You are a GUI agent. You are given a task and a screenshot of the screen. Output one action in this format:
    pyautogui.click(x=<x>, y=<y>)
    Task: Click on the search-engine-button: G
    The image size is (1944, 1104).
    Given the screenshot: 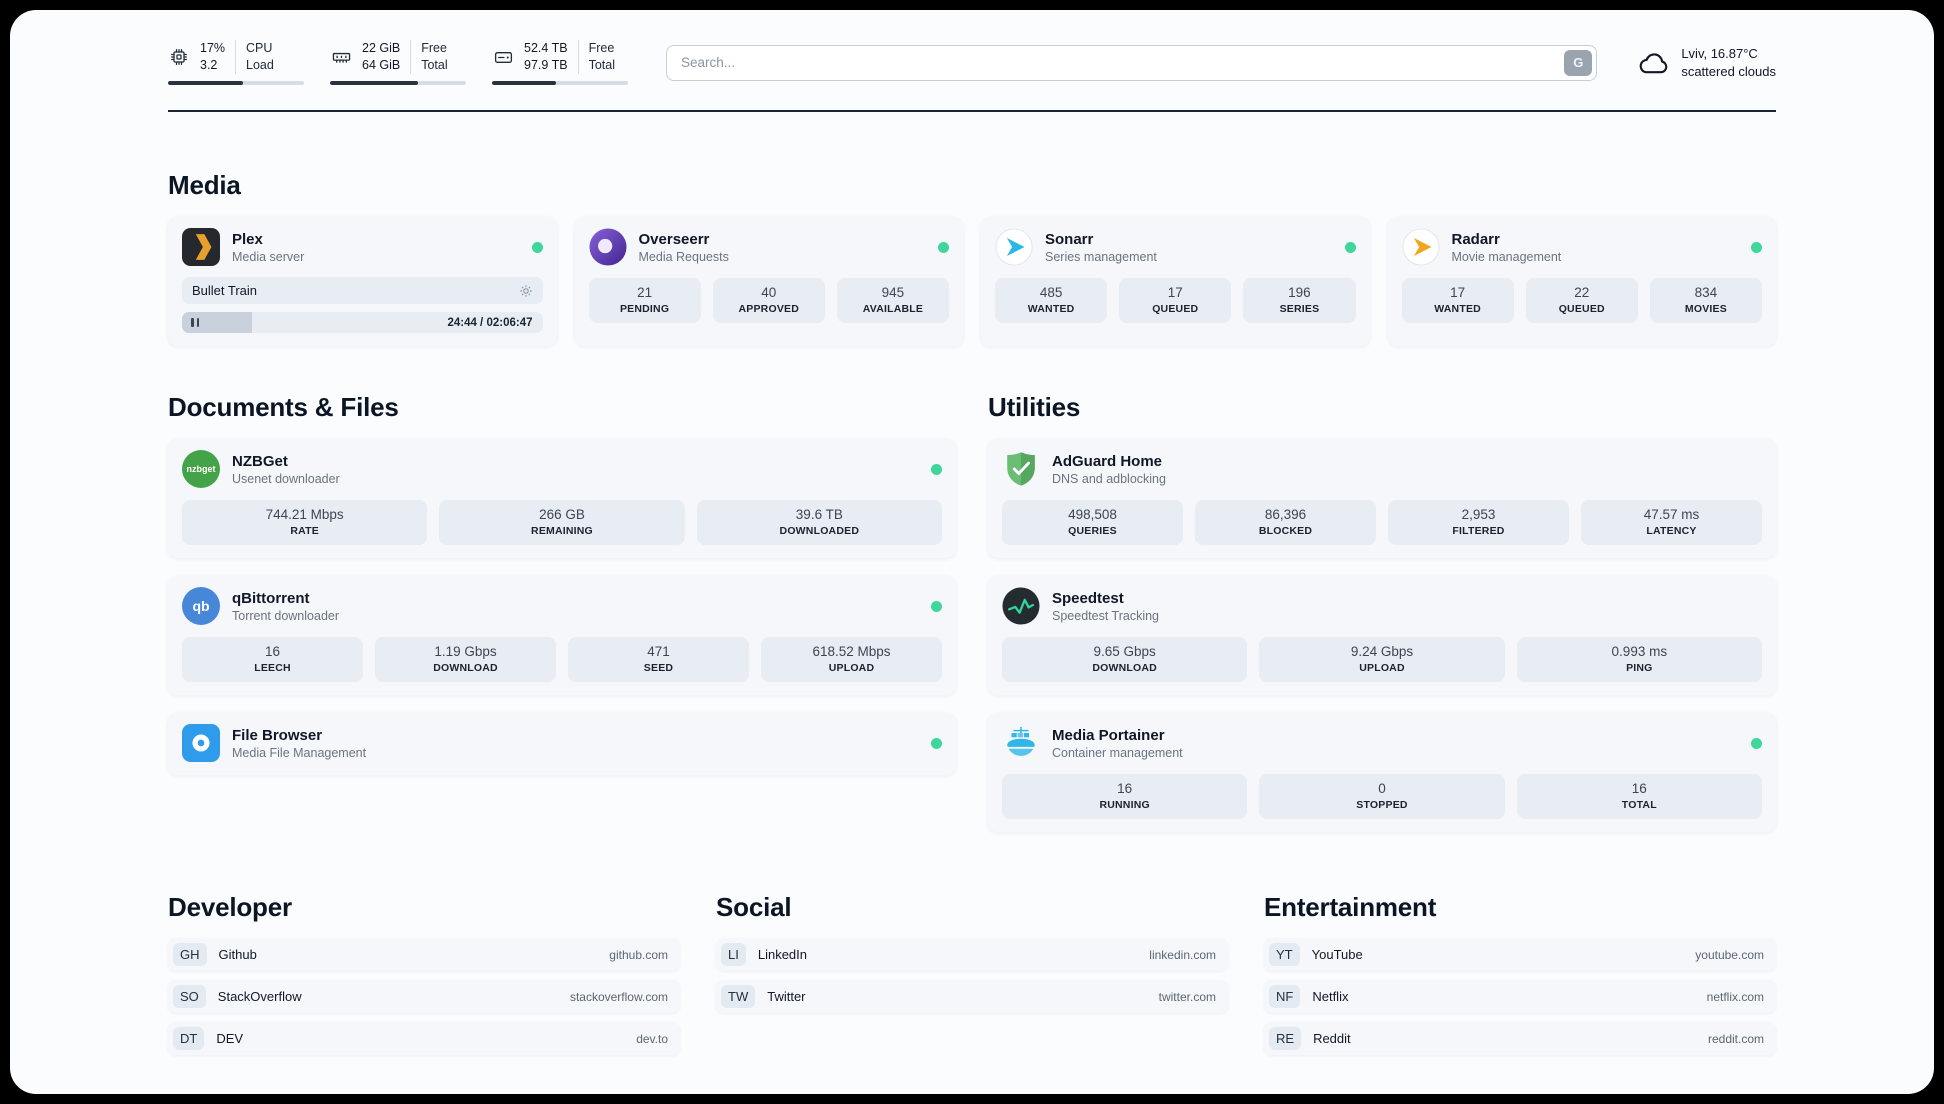 What is the action you would take?
    pyautogui.click(x=1578, y=62)
    